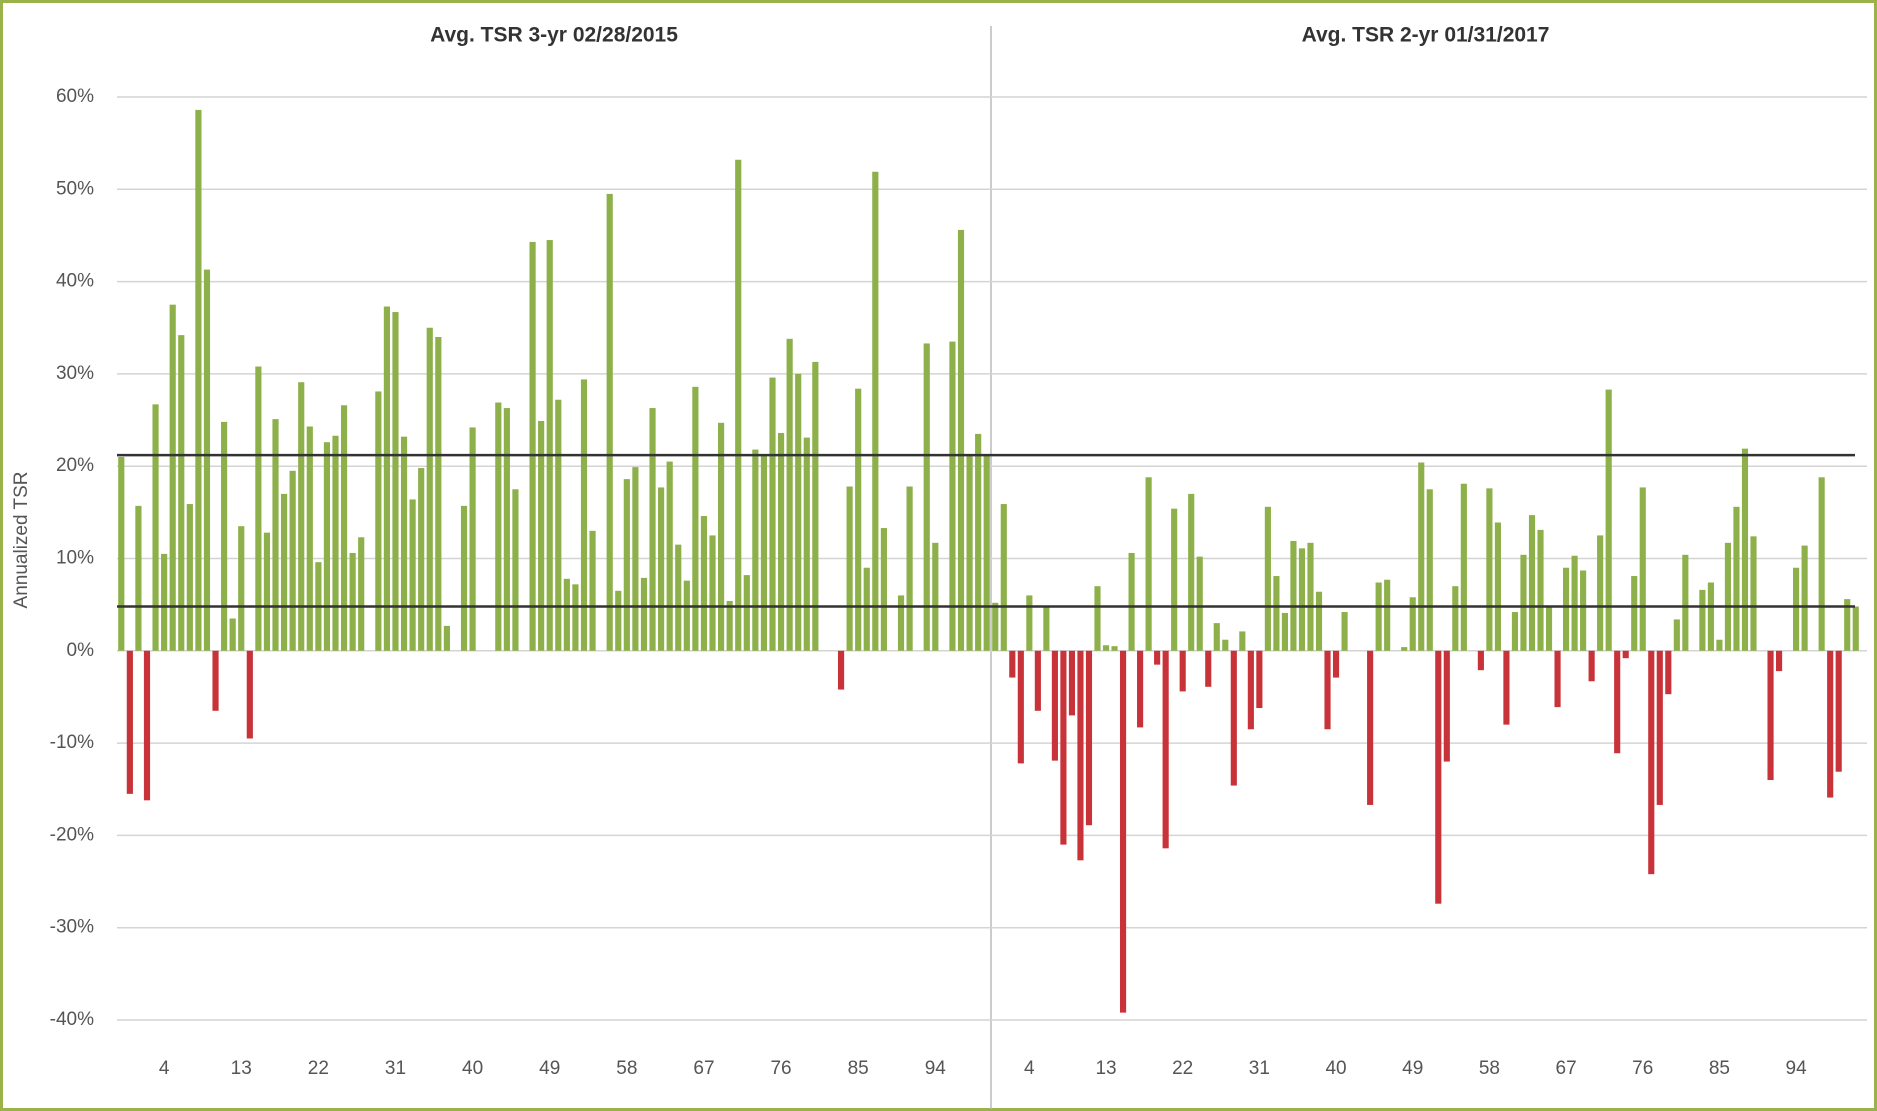 This screenshot has width=1877, height=1111. What do you see at coordinates (81, 650) in the screenshot?
I see `y-tick-label: 0%` at bounding box center [81, 650].